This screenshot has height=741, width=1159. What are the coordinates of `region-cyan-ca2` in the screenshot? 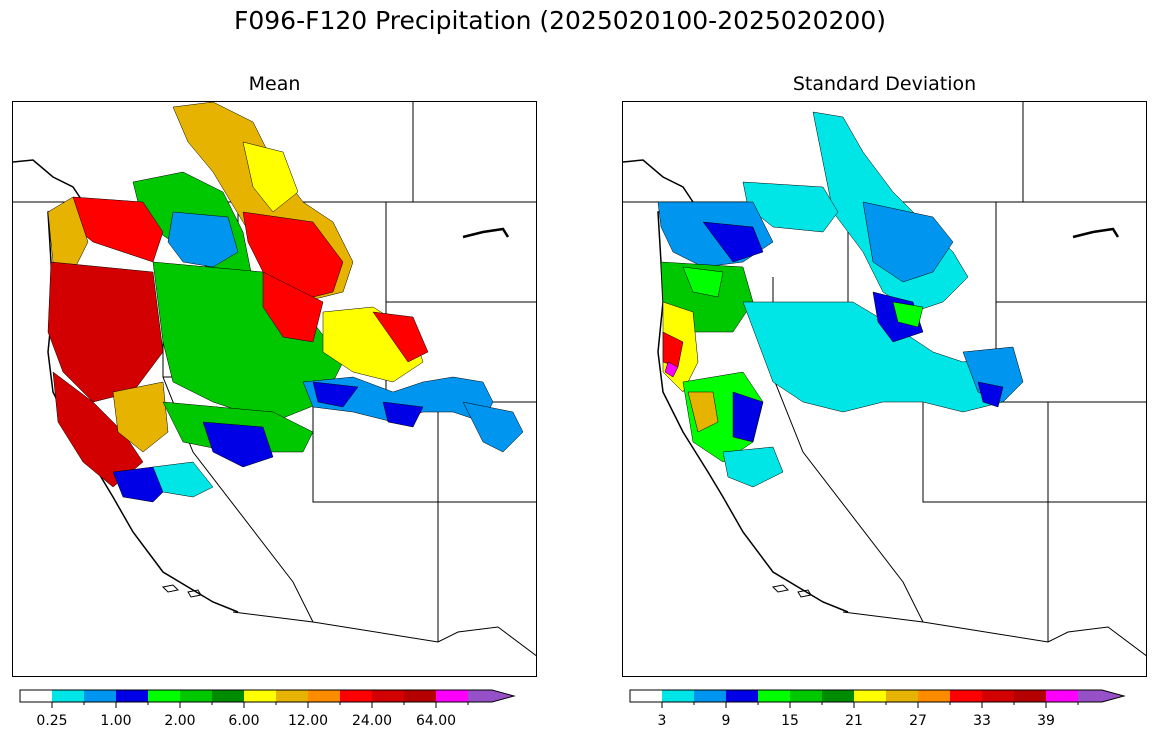 It's located at (753, 467).